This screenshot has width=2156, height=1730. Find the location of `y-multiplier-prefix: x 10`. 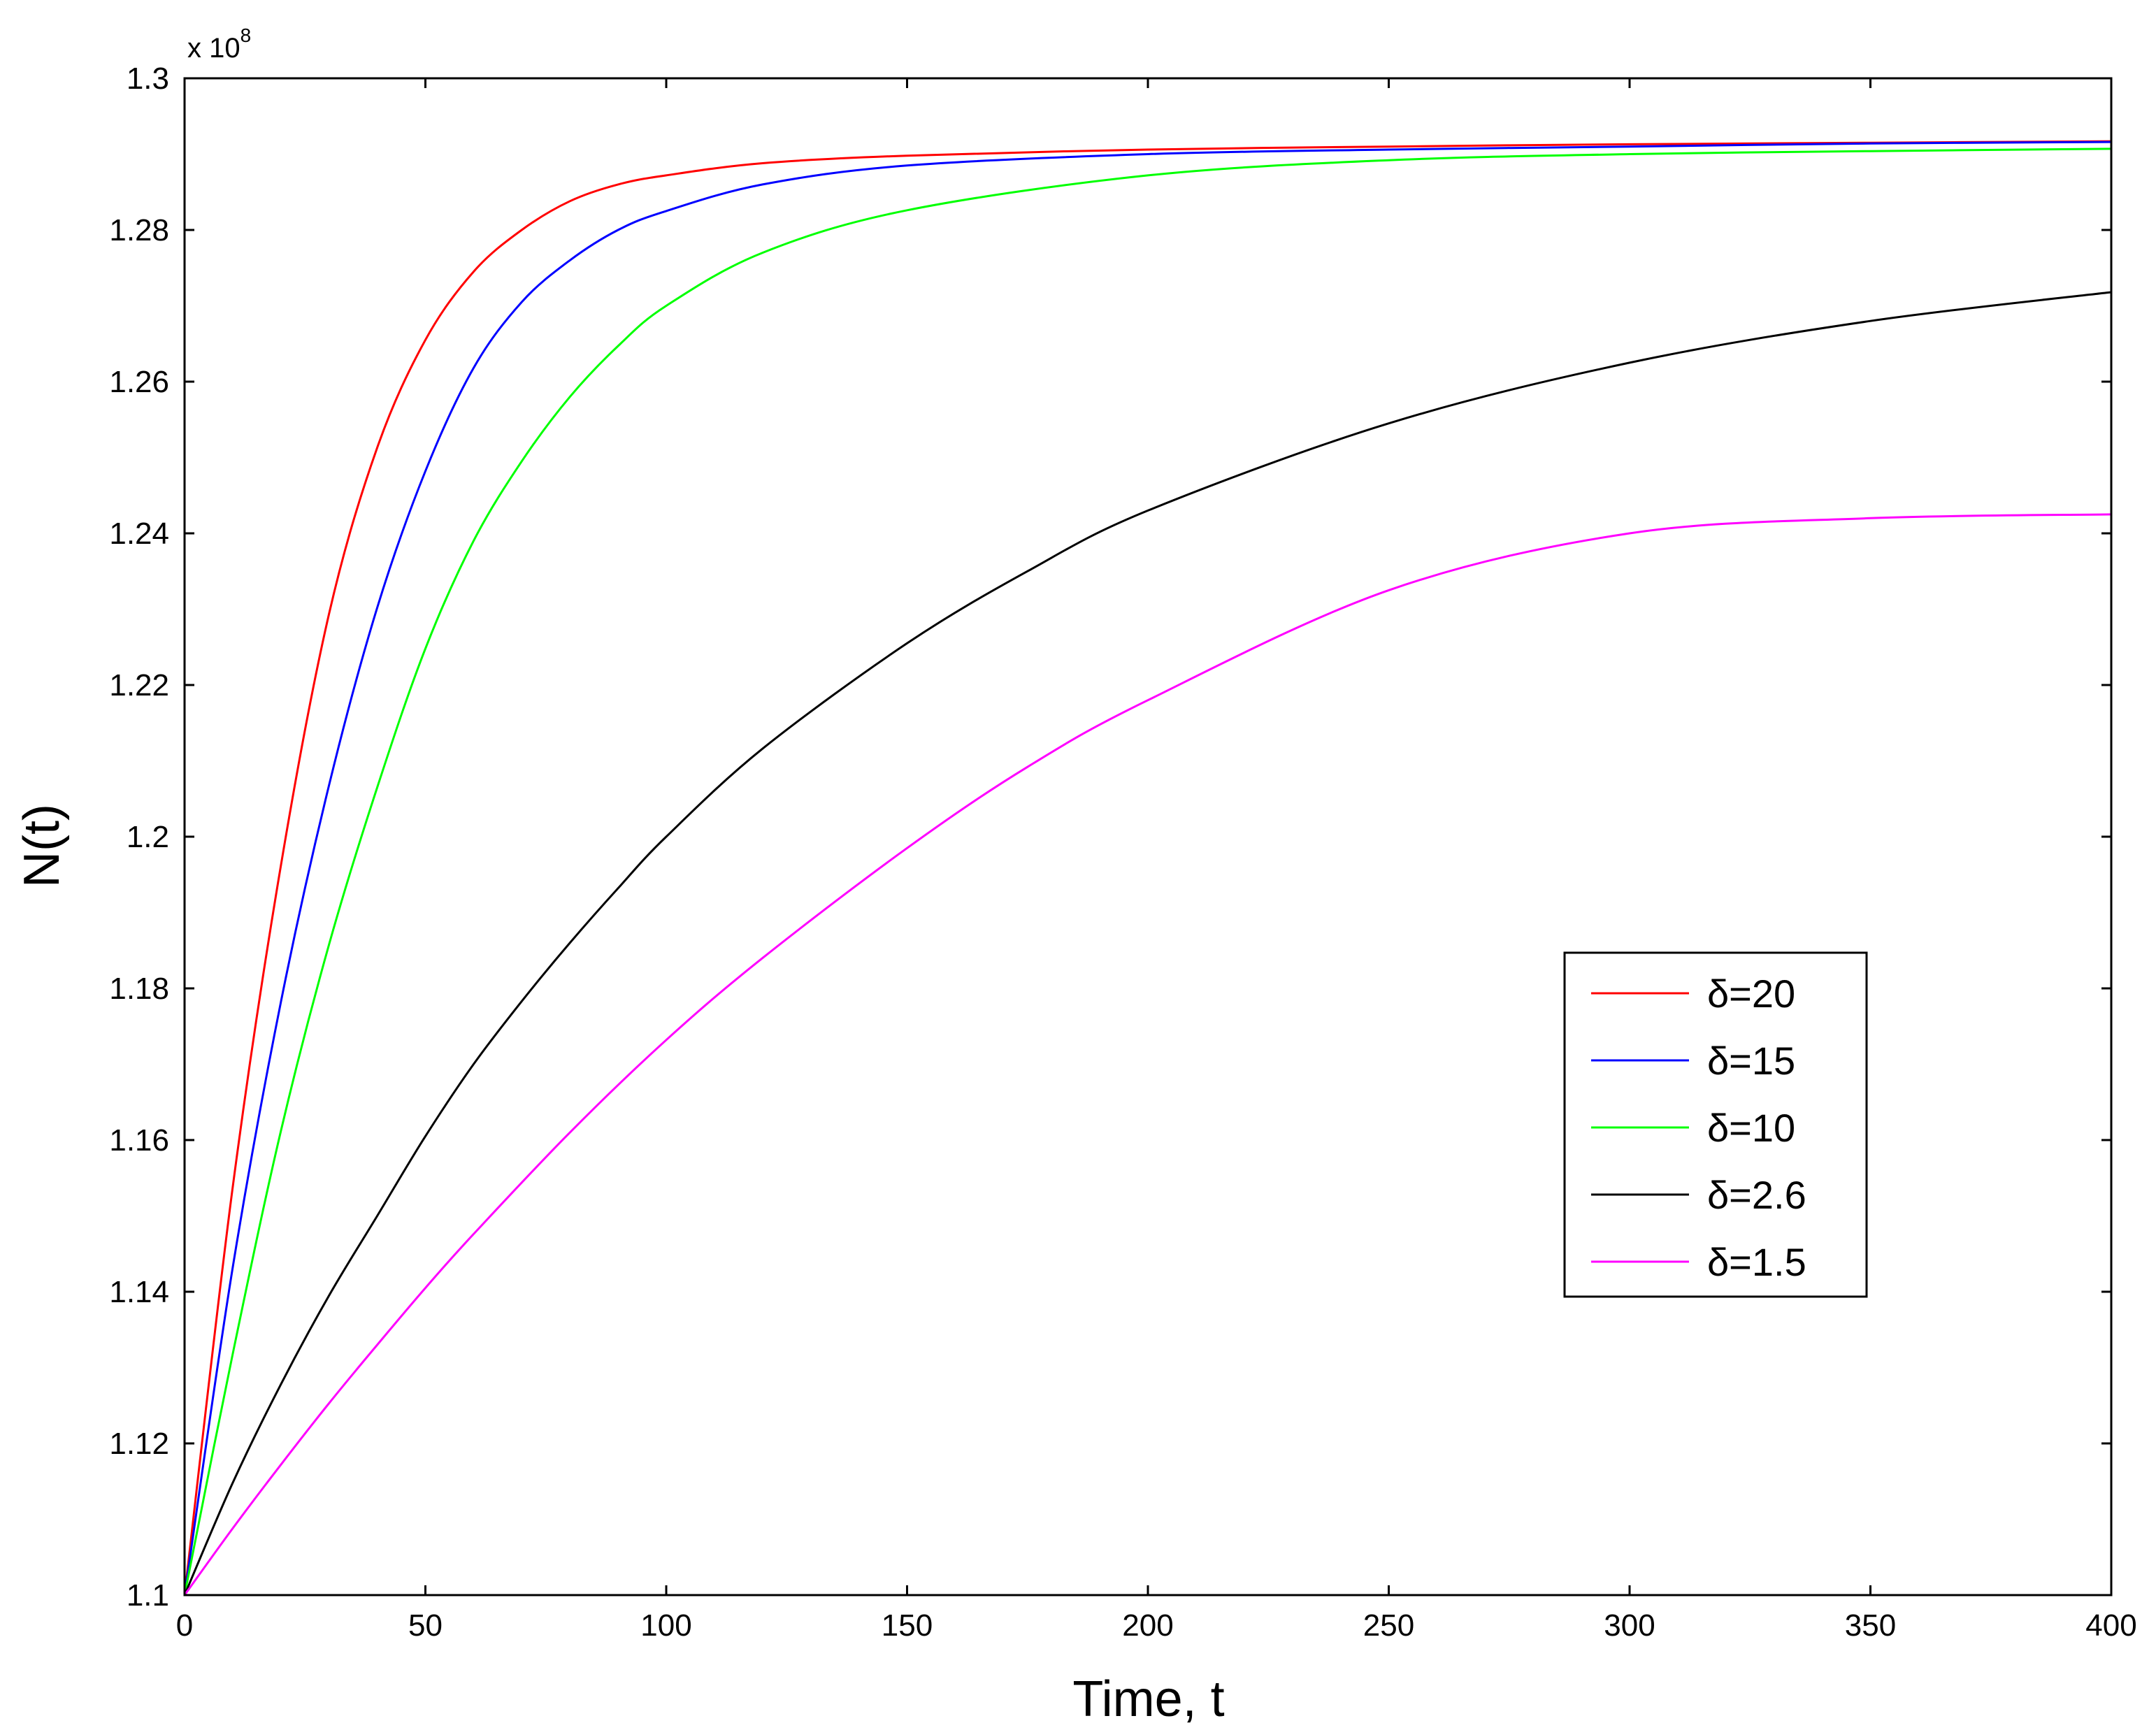

y-multiplier-prefix: x 10 is located at coordinates (213, 48).